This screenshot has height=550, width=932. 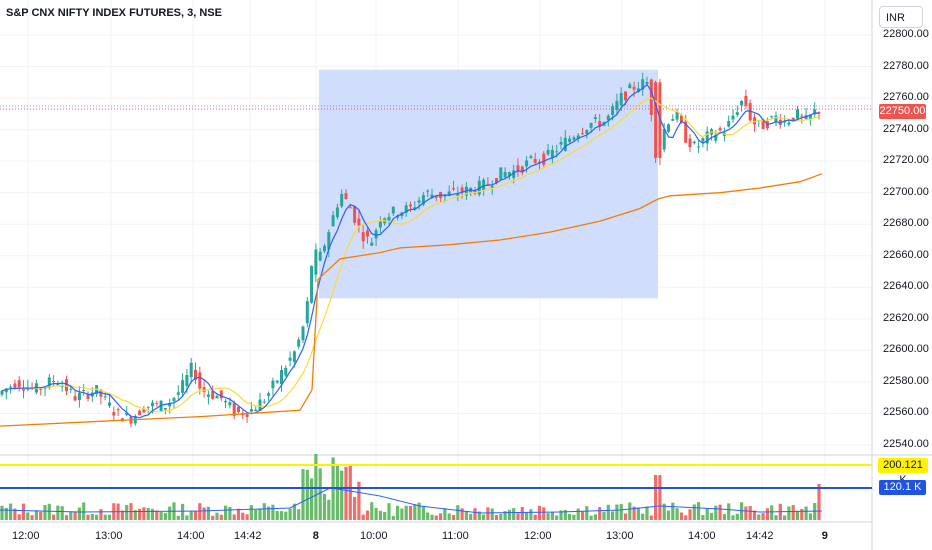 I want to click on last-price-label: 22750.00, so click(x=902, y=111).